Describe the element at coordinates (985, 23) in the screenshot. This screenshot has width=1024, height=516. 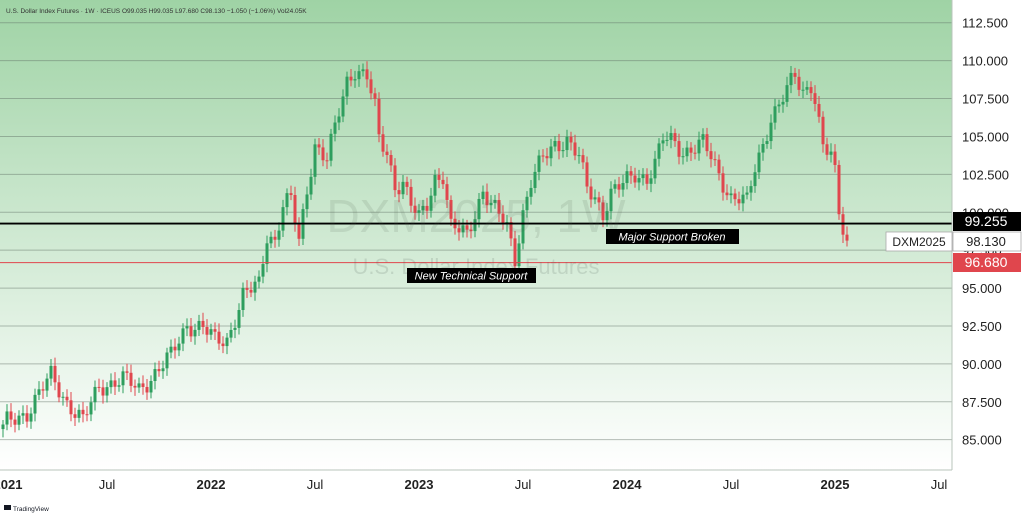
I see `y-tick-label: 112.500` at that location.